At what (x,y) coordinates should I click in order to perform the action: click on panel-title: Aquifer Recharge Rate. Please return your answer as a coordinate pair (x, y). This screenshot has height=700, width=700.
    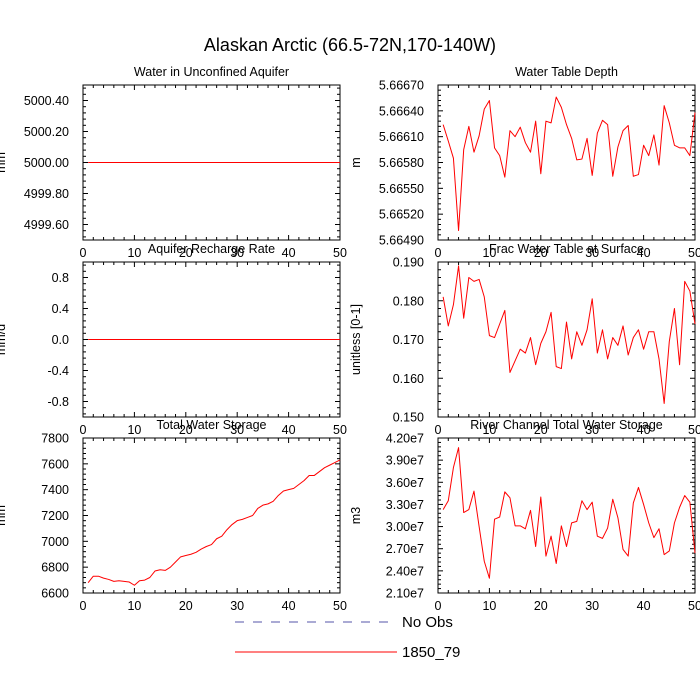
    Looking at the image, I should click on (211, 249).